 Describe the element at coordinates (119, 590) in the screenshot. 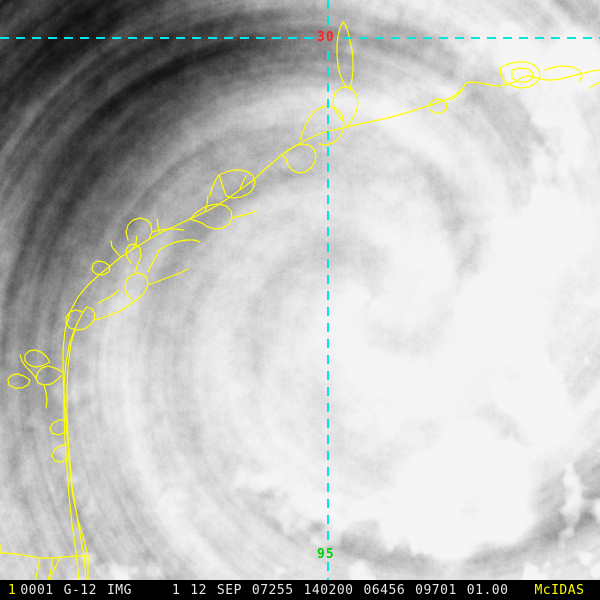

I see `status-image-type: IMG` at that location.